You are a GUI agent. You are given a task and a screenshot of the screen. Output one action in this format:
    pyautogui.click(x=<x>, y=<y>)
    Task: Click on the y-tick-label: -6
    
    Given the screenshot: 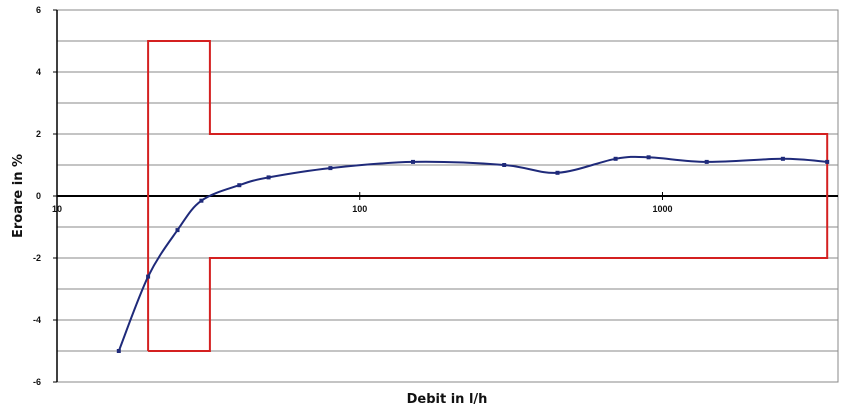 What is the action you would take?
    pyautogui.click(x=37, y=382)
    